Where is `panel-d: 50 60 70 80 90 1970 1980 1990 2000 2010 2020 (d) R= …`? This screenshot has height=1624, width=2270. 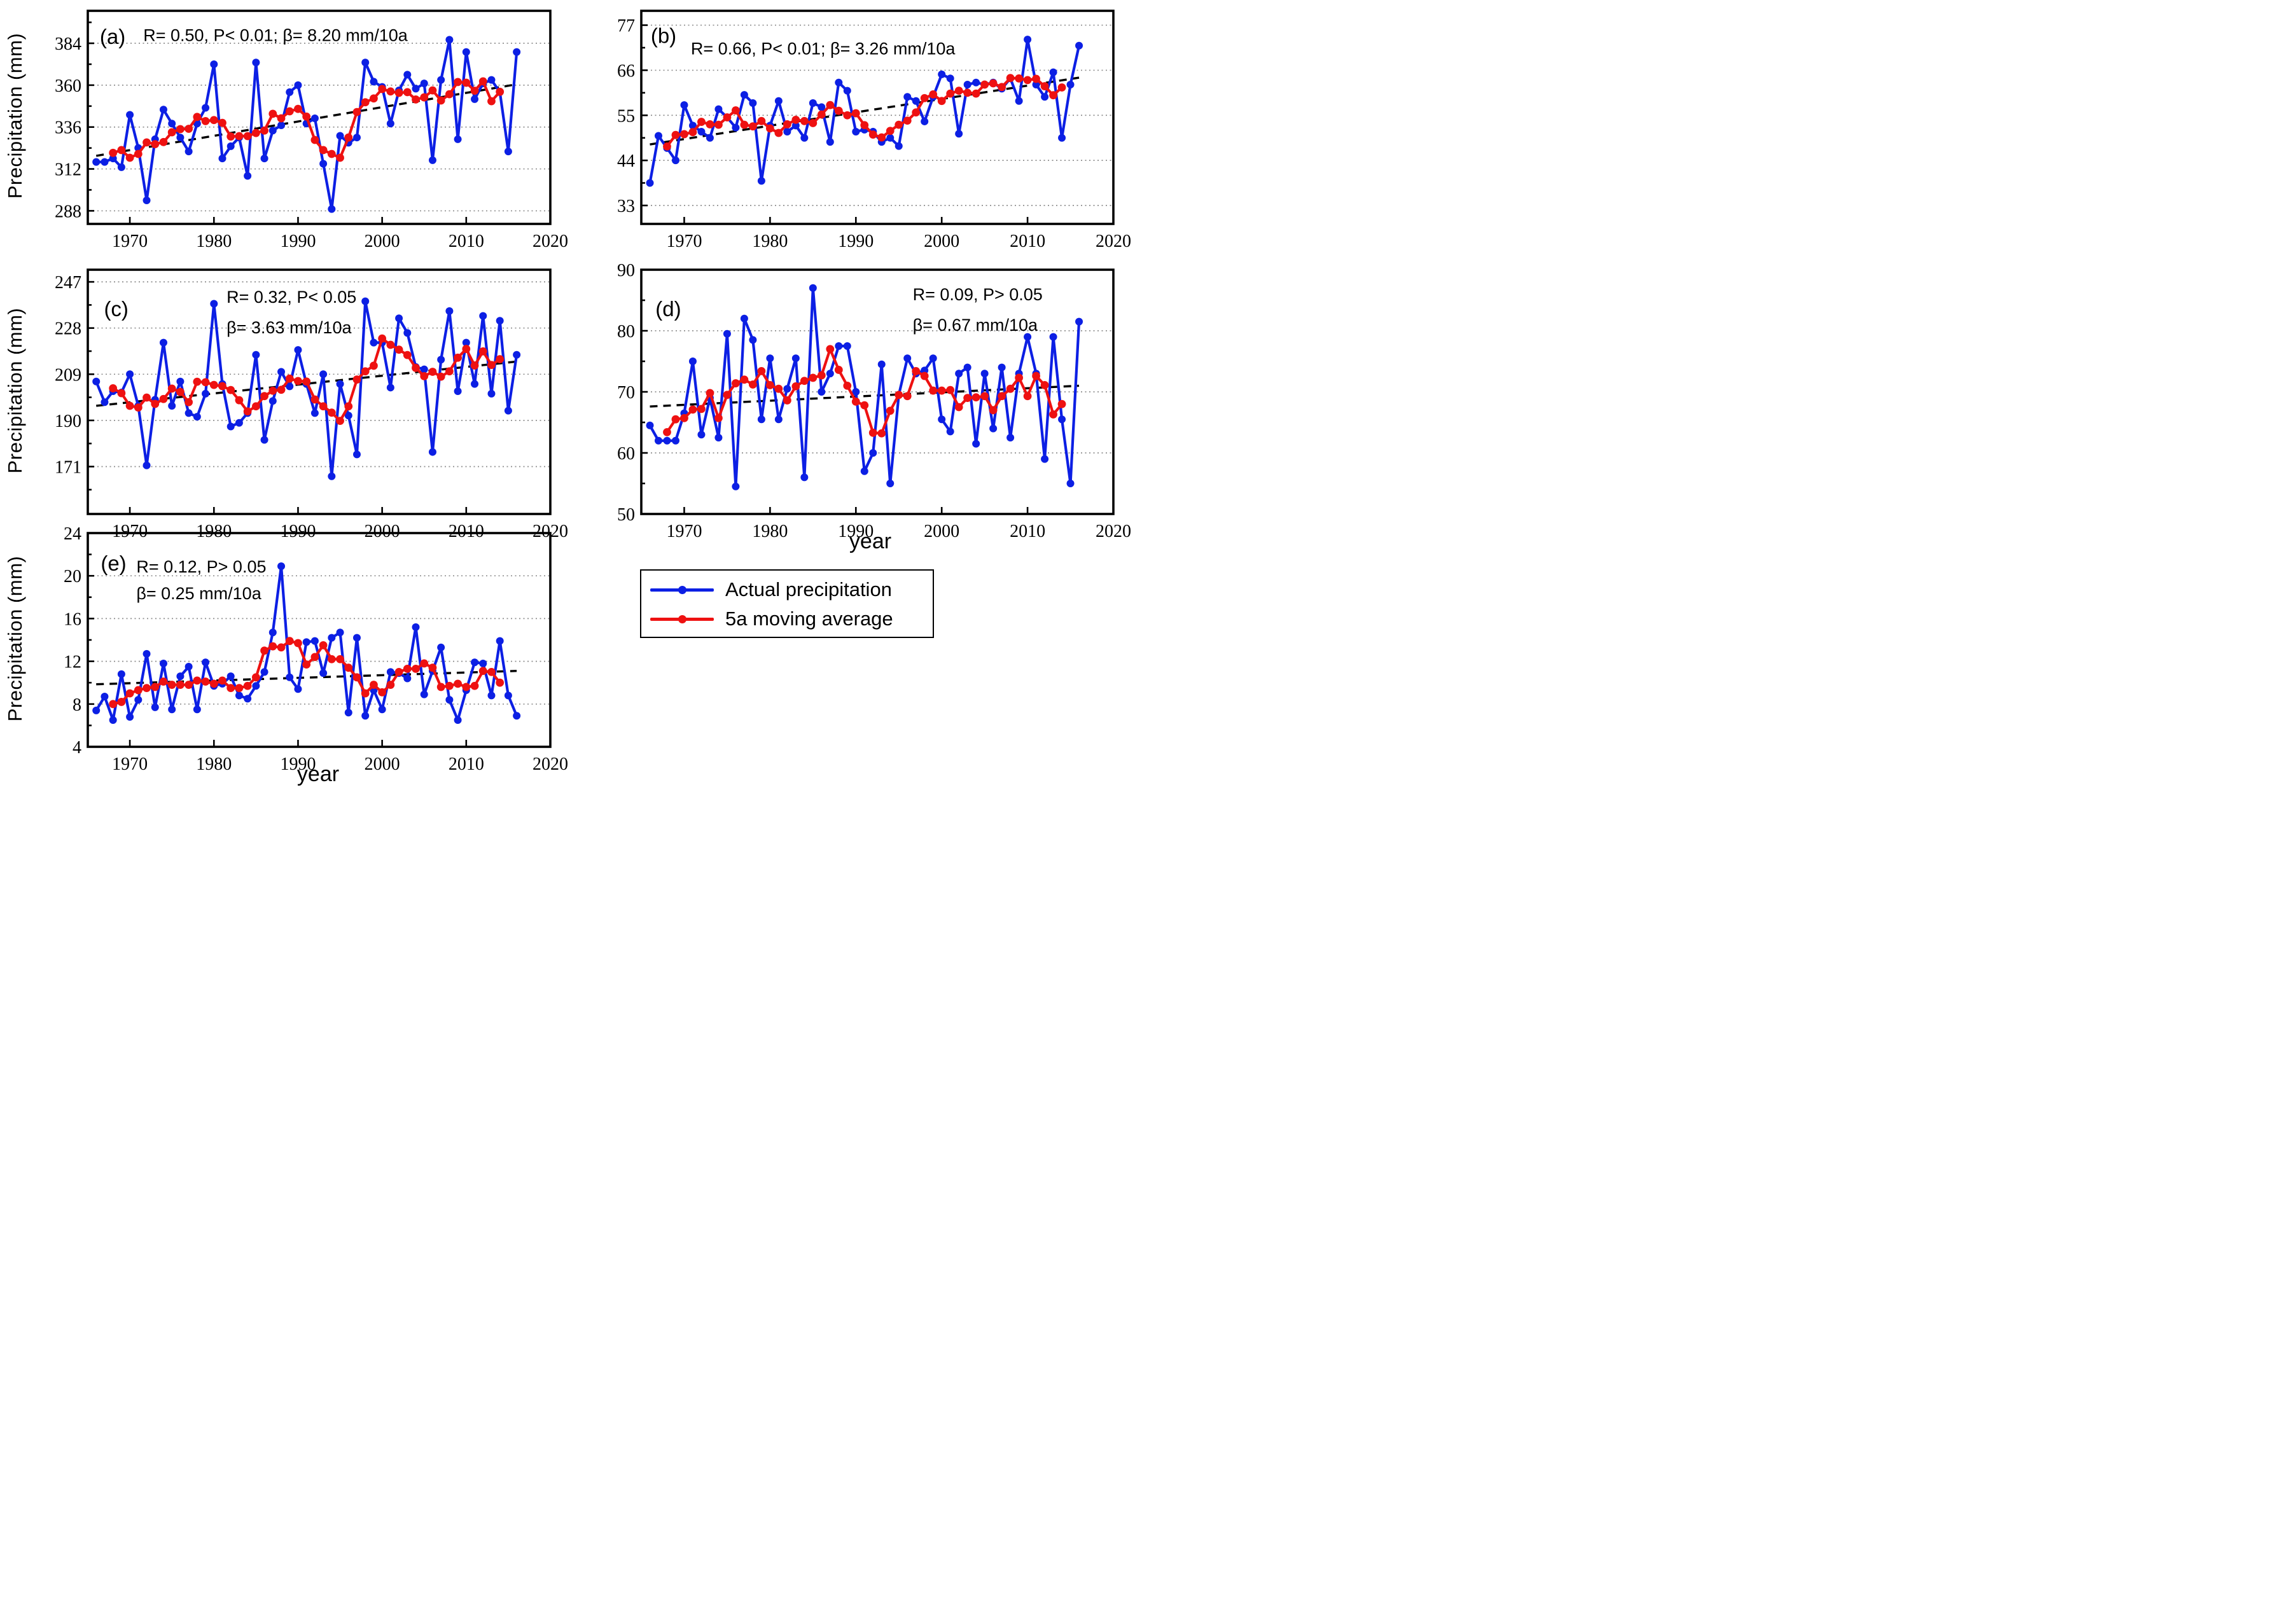
panel-d: 50 60 70 80 90 1970 1980 1990 2000 2010 2020 (d) R= … is located at coordinates (874, 401).